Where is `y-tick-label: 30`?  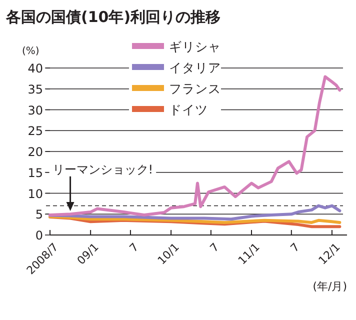 y-tick-label: 30 is located at coordinates (35, 110).